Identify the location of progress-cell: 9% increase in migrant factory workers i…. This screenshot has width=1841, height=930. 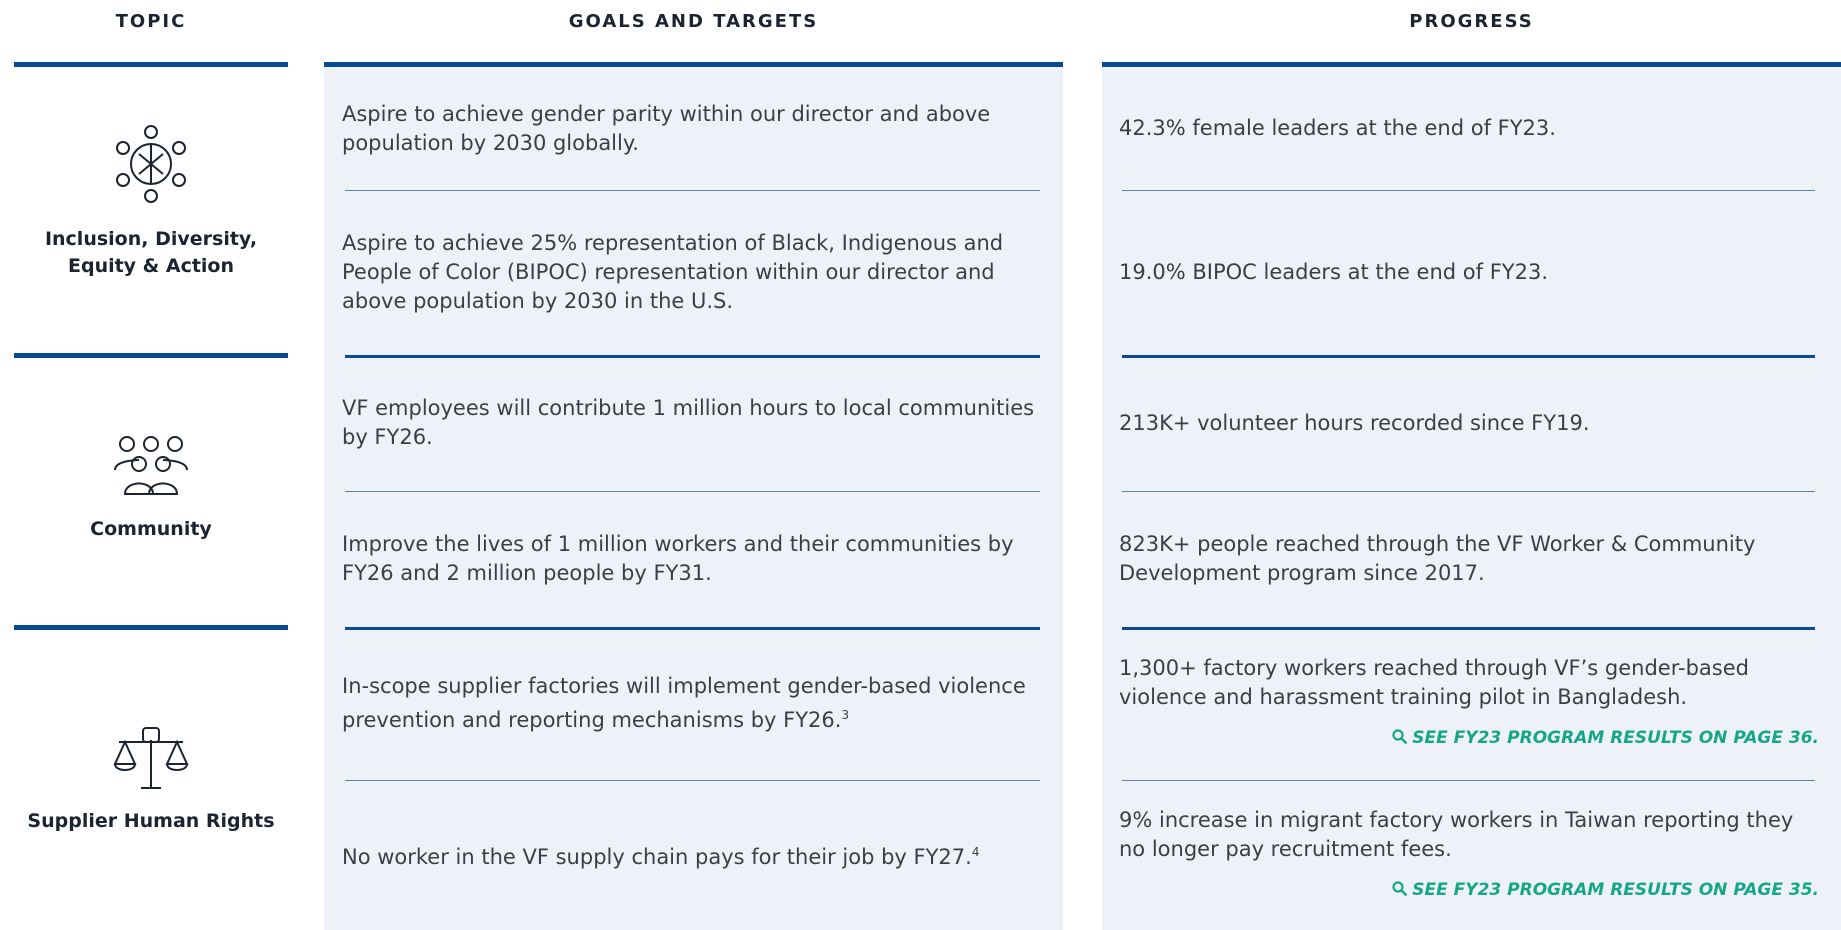
(1469, 855).